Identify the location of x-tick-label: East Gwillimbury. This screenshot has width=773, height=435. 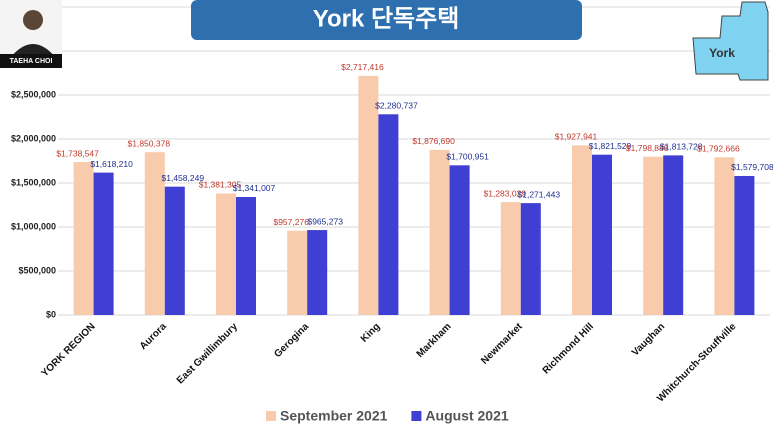
(207, 353).